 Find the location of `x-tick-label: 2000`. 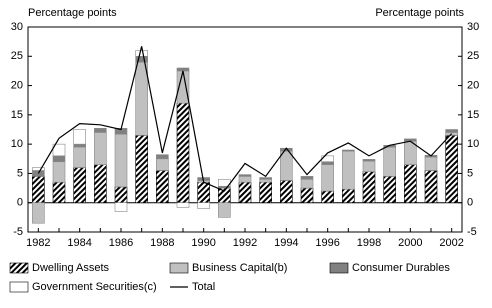

x-tick-label: 2000 is located at coordinates (410, 243).